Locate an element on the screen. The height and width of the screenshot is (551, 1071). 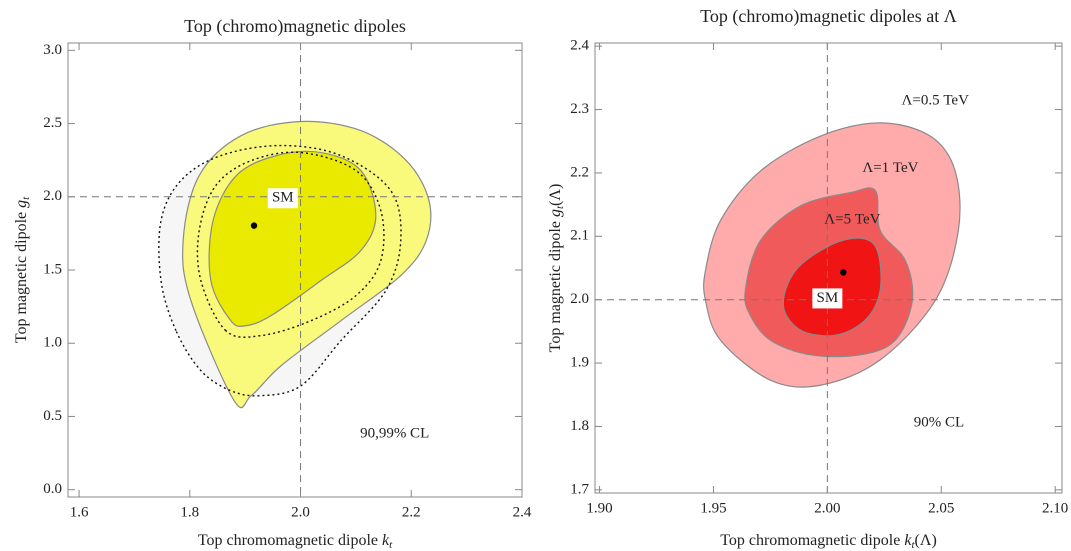
x-tick-label: 2.0 is located at coordinates (300, 512).